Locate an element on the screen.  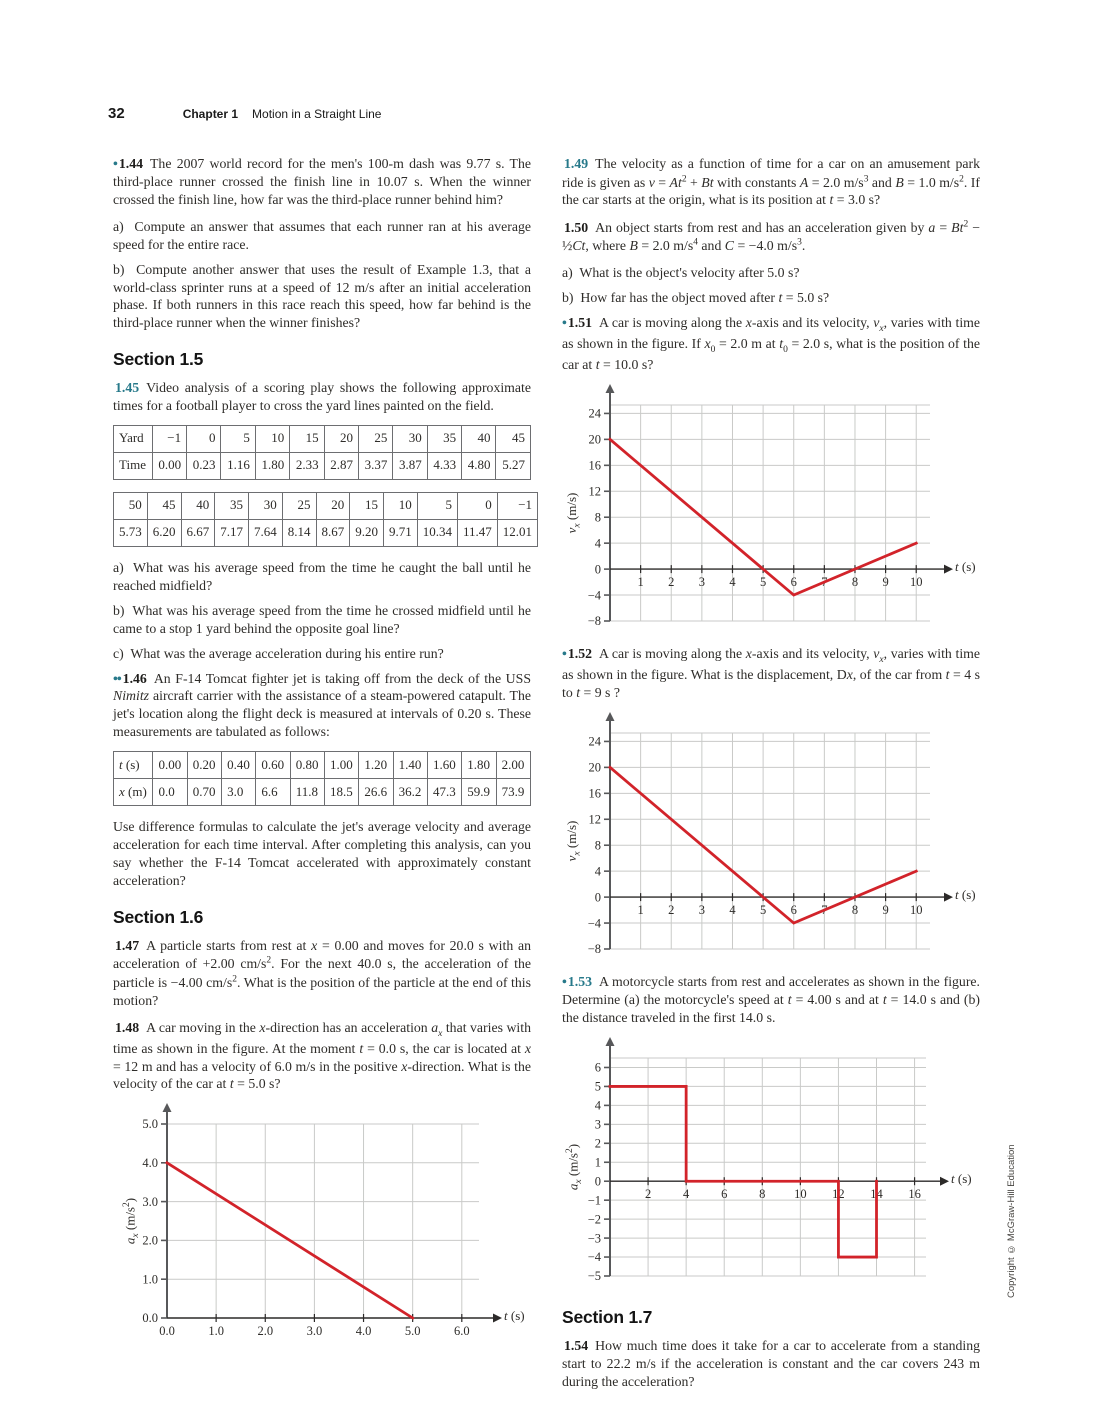
table-cell: 1.16 is located at coordinates (238, 465).